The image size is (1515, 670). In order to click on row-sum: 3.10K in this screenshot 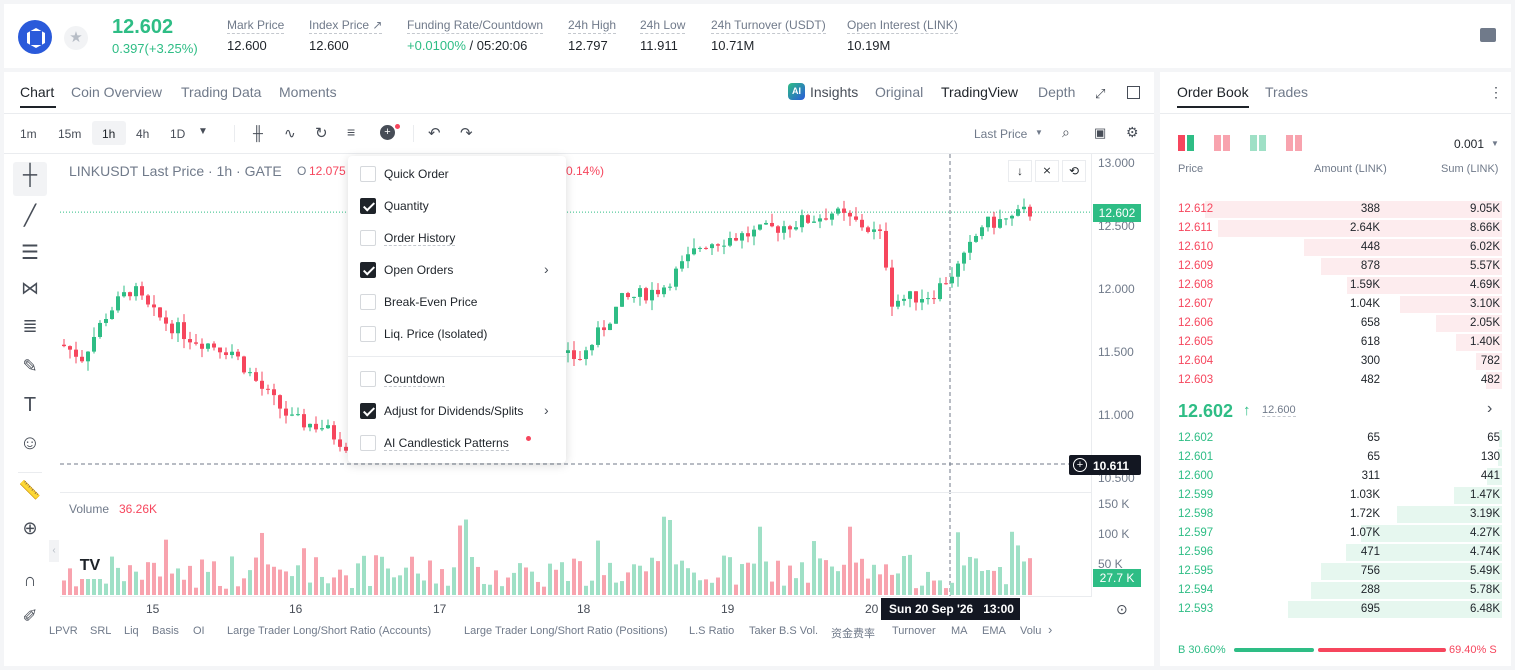, I will do `click(1484, 304)`.